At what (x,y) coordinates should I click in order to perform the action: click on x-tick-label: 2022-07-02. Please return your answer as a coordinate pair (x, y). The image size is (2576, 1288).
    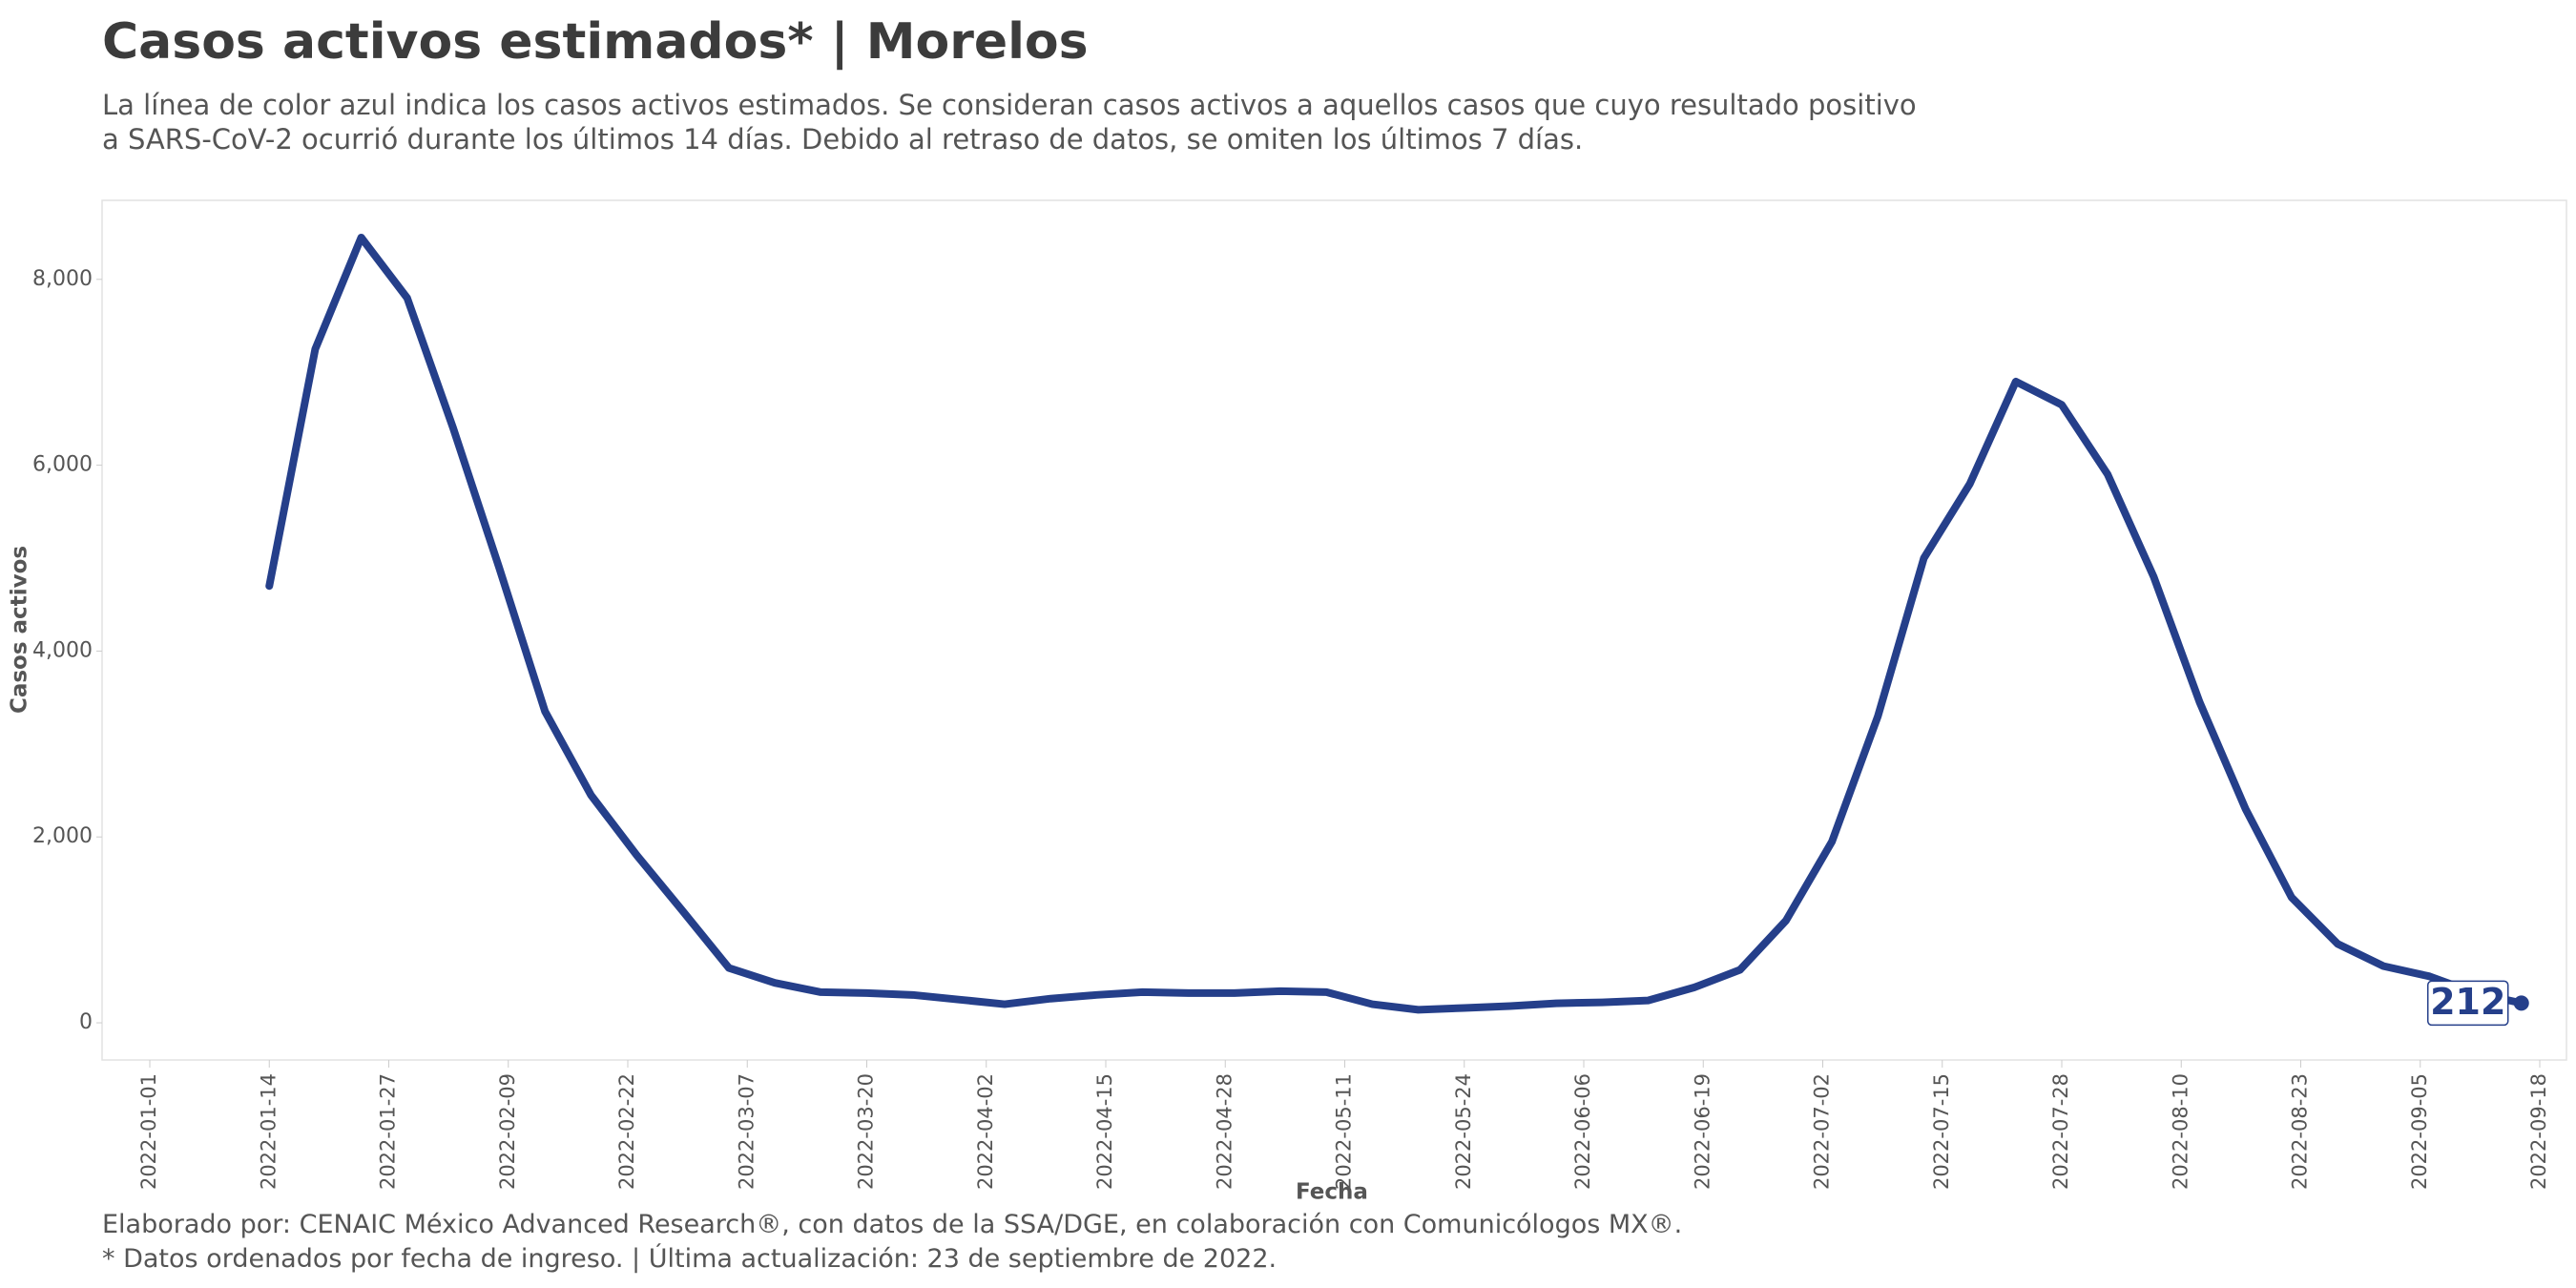
    Looking at the image, I should click on (1822, 1131).